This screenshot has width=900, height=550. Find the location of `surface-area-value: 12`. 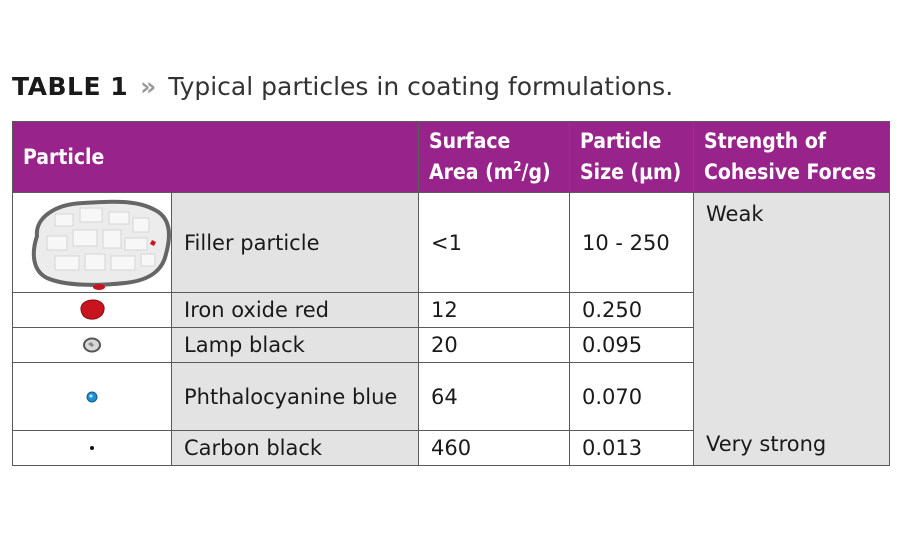

surface-area-value: 12 is located at coordinates (494, 310).